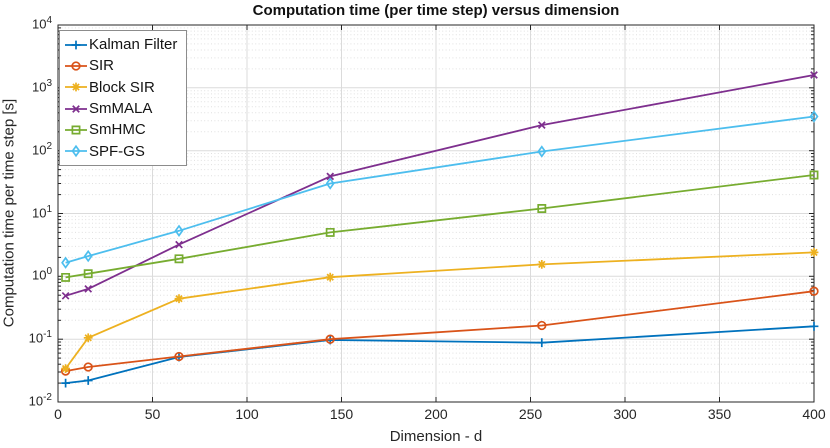 Image resolution: width=830 pixels, height=448 pixels. What do you see at coordinates (117, 151) in the screenshot?
I see `legend-label: SPF-GS` at bounding box center [117, 151].